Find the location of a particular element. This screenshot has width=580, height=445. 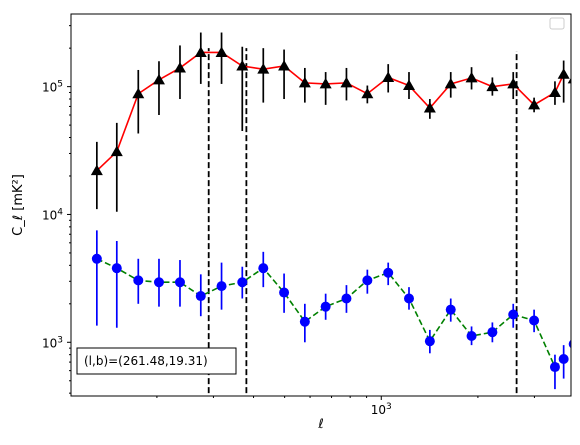

annotation-box is located at coordinates (156, 361).